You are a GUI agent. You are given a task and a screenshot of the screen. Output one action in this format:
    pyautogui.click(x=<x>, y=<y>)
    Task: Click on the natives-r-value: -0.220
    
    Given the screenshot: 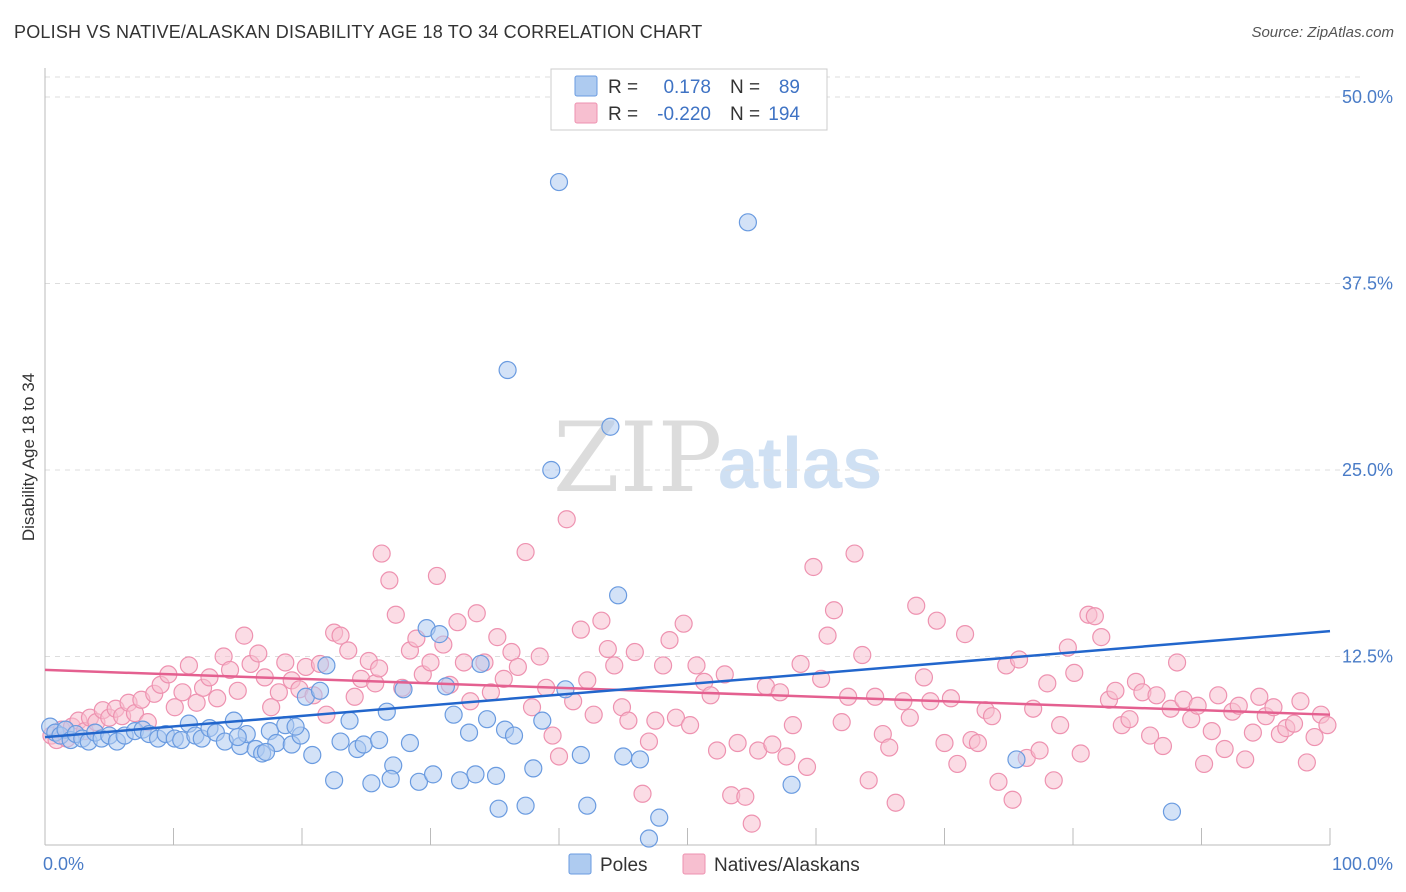 What is the action you would take?
    pyautogui.click(x=684, y=114)
    